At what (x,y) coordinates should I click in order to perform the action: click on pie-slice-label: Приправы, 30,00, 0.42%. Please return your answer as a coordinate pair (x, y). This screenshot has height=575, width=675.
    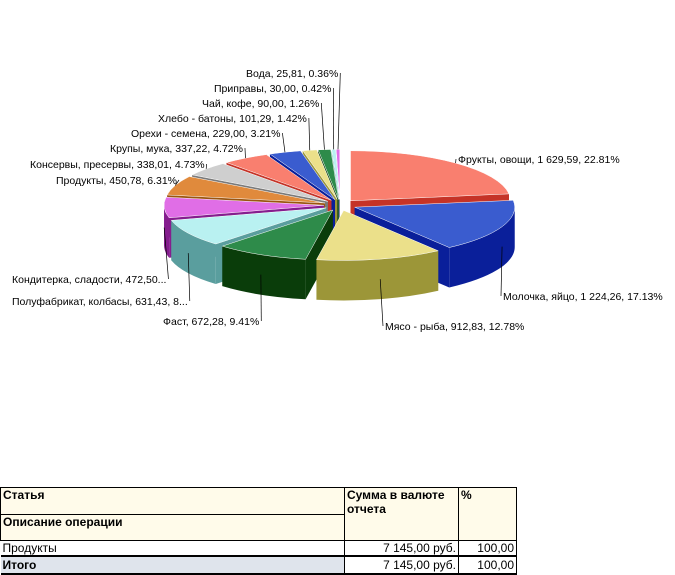
    Looking at the image, I should click on (272, 89).